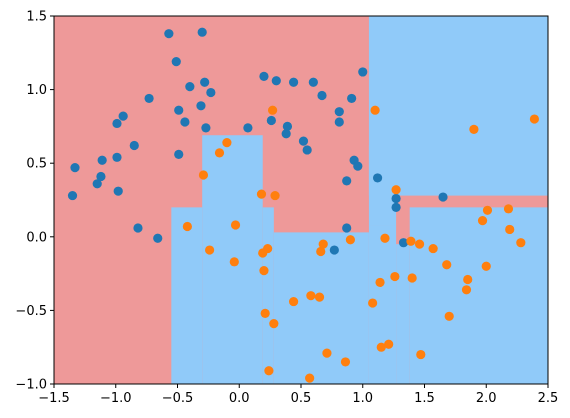 This screenshot has width=570, height=418. Describe the element at coordinates (239, 398) in the screenshot. I see `x-tick-label: 0.0` at that location.